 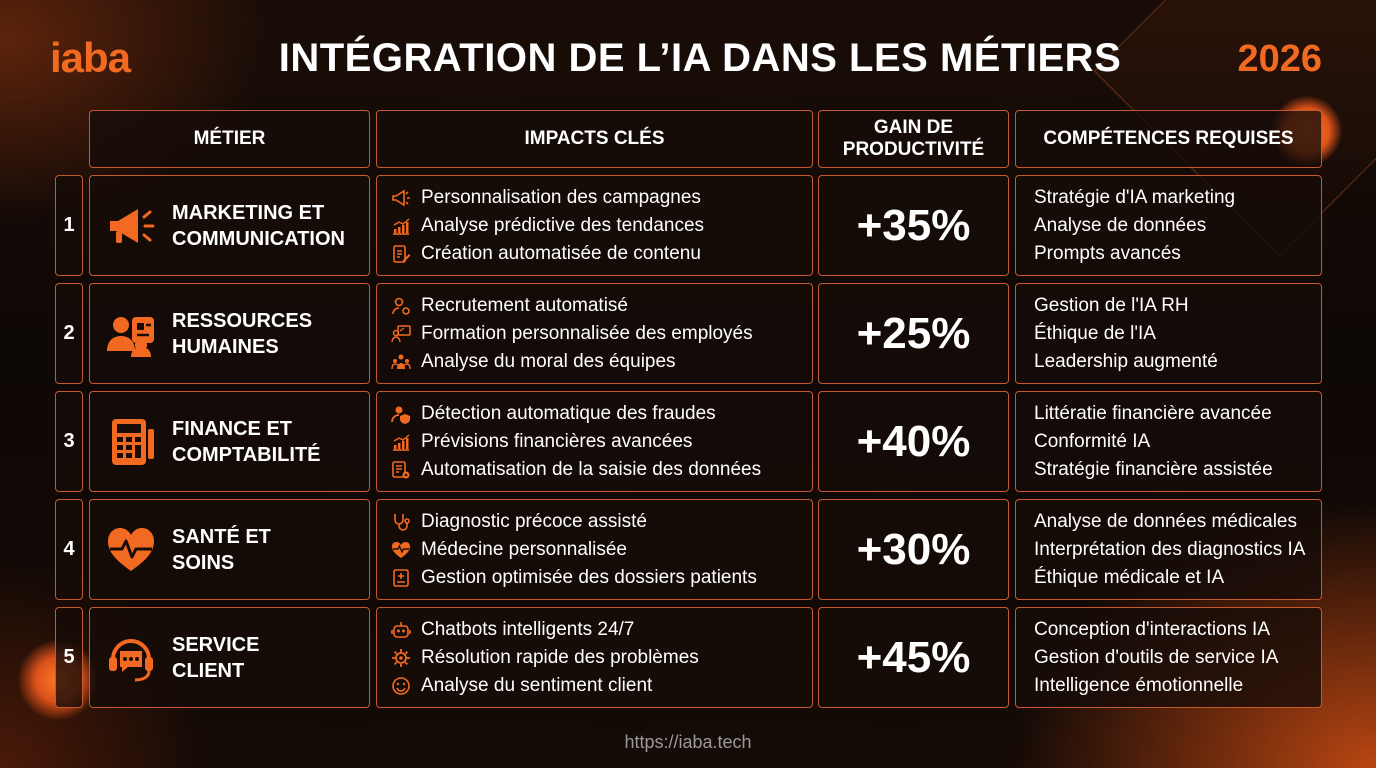 What do you see at coordinates (399, 226) in the screenshot?
I see `trend-chart-icon` at bounding box center [399, 226].